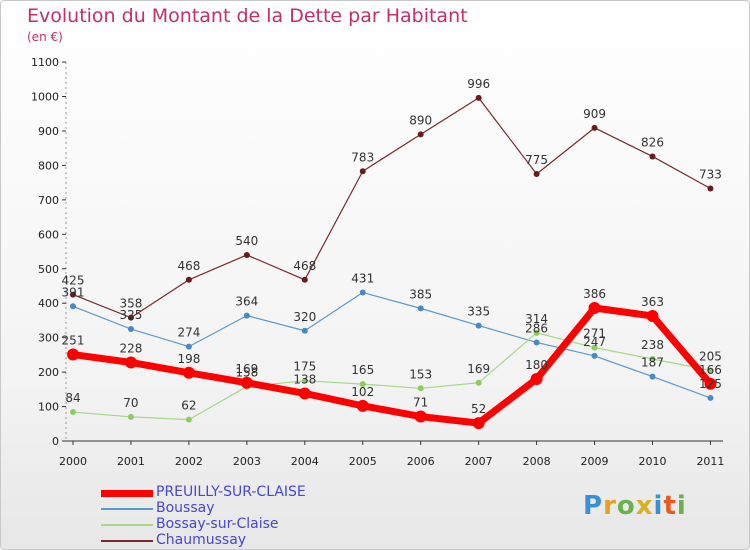 The image size is (750, 550). I want to click on data-label-preuilly-sur-claise: 386, so click(594, 294).